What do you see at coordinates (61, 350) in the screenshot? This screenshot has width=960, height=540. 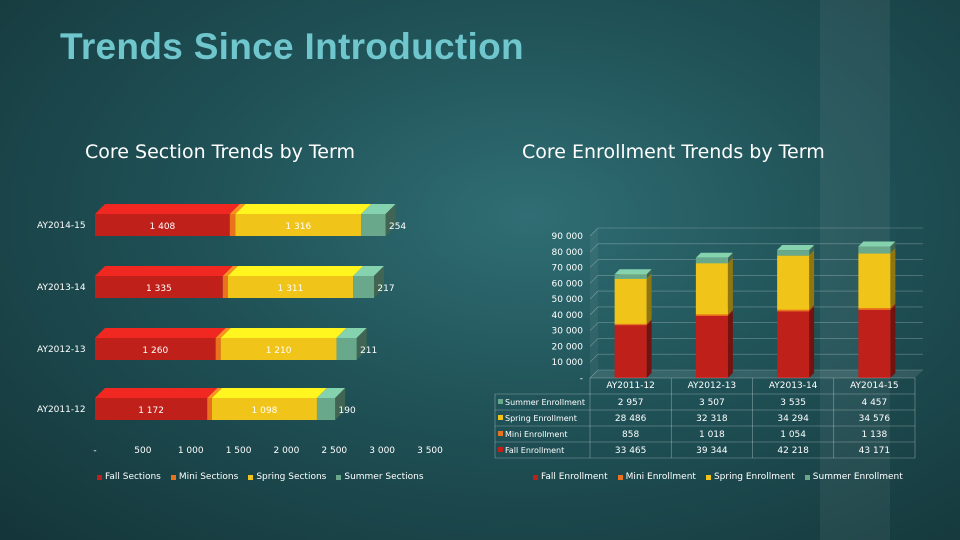 I see `y-tick-label: AY2012-13` at bounding box center [61, 350].